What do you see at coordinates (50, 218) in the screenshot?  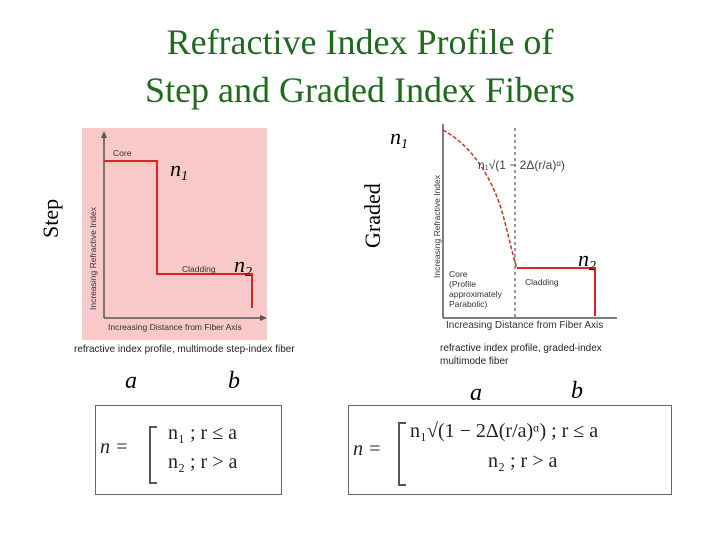 I see `step-side-label: Step` at bounding box center [50, 218].